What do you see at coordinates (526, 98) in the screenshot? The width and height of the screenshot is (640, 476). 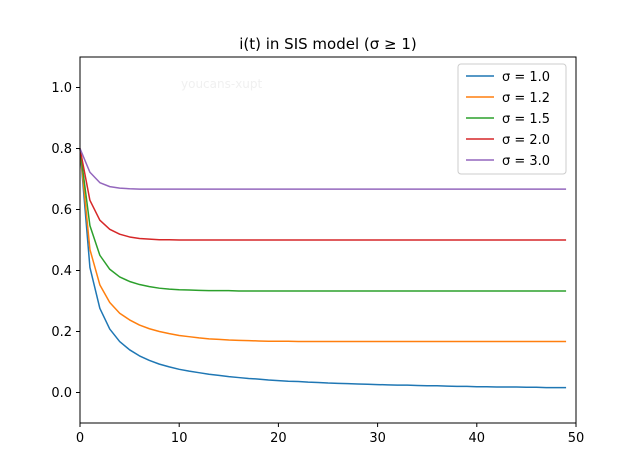 I see `legend-label-1: σ = 1.2` at bounding box center [526, 98].